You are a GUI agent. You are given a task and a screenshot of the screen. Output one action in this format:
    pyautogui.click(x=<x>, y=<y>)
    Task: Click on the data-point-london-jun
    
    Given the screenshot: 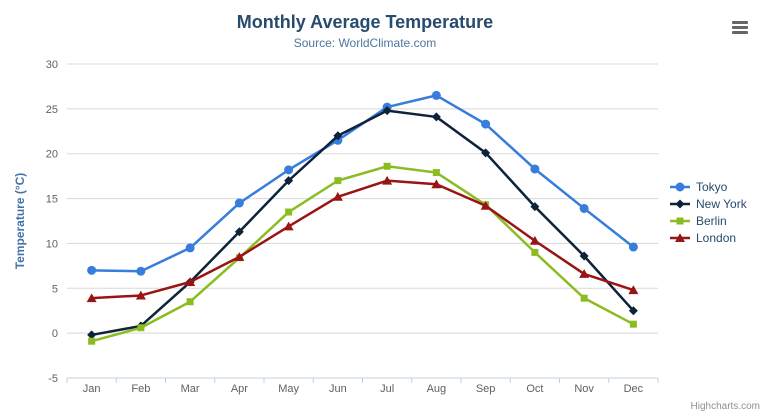 What is the action you would take?
    pyautogui.click(x=337, y=196)
    